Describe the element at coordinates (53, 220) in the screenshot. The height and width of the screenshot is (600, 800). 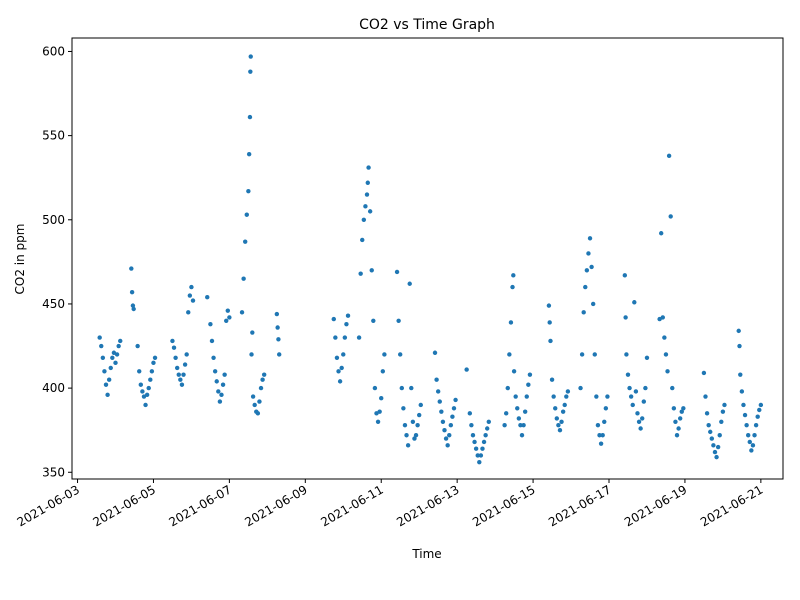
I see `y-tick-label: 500` at that location.